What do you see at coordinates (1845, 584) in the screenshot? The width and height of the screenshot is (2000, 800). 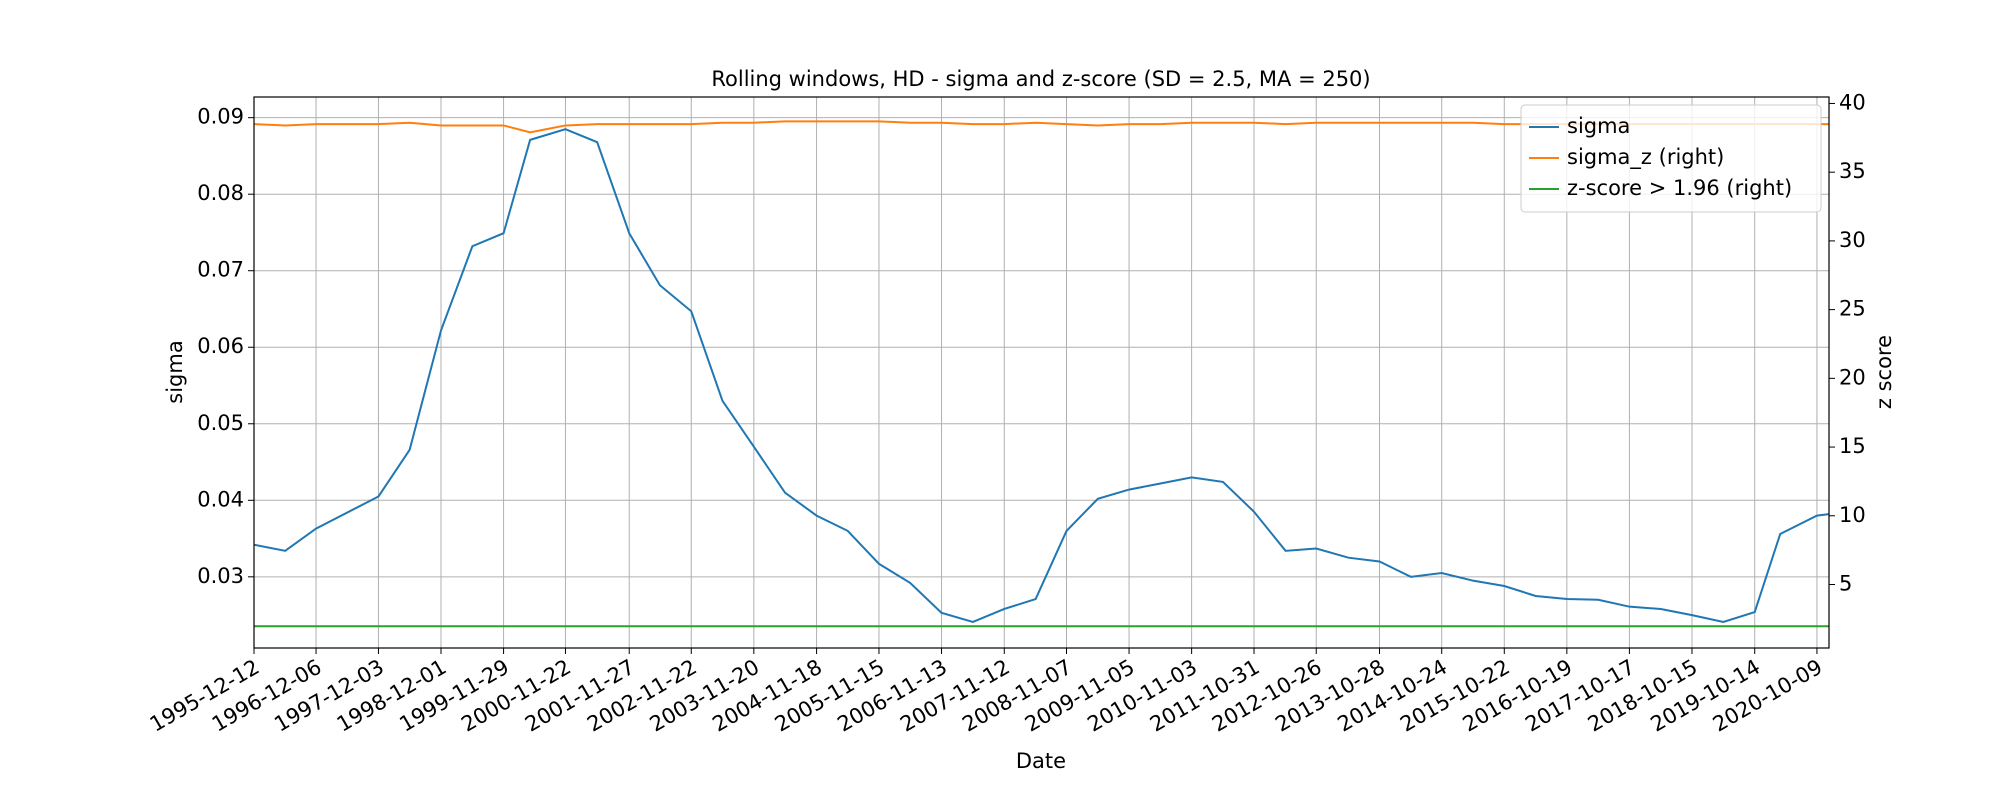 I see `y2-tick-label: 5` at bounding box center [1845, 584].